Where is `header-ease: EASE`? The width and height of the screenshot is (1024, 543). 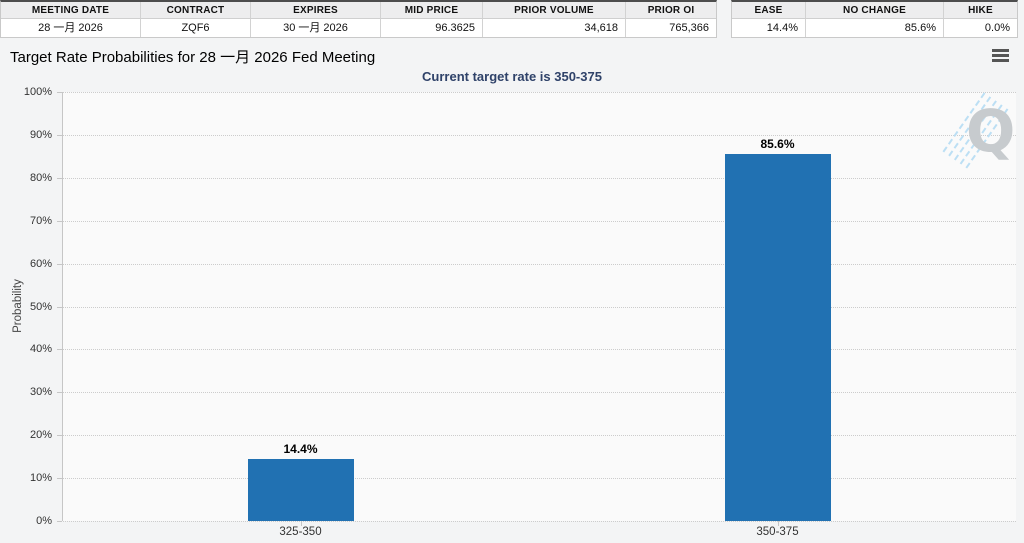
header-ease: EASE is located at coordinates (769, 10).